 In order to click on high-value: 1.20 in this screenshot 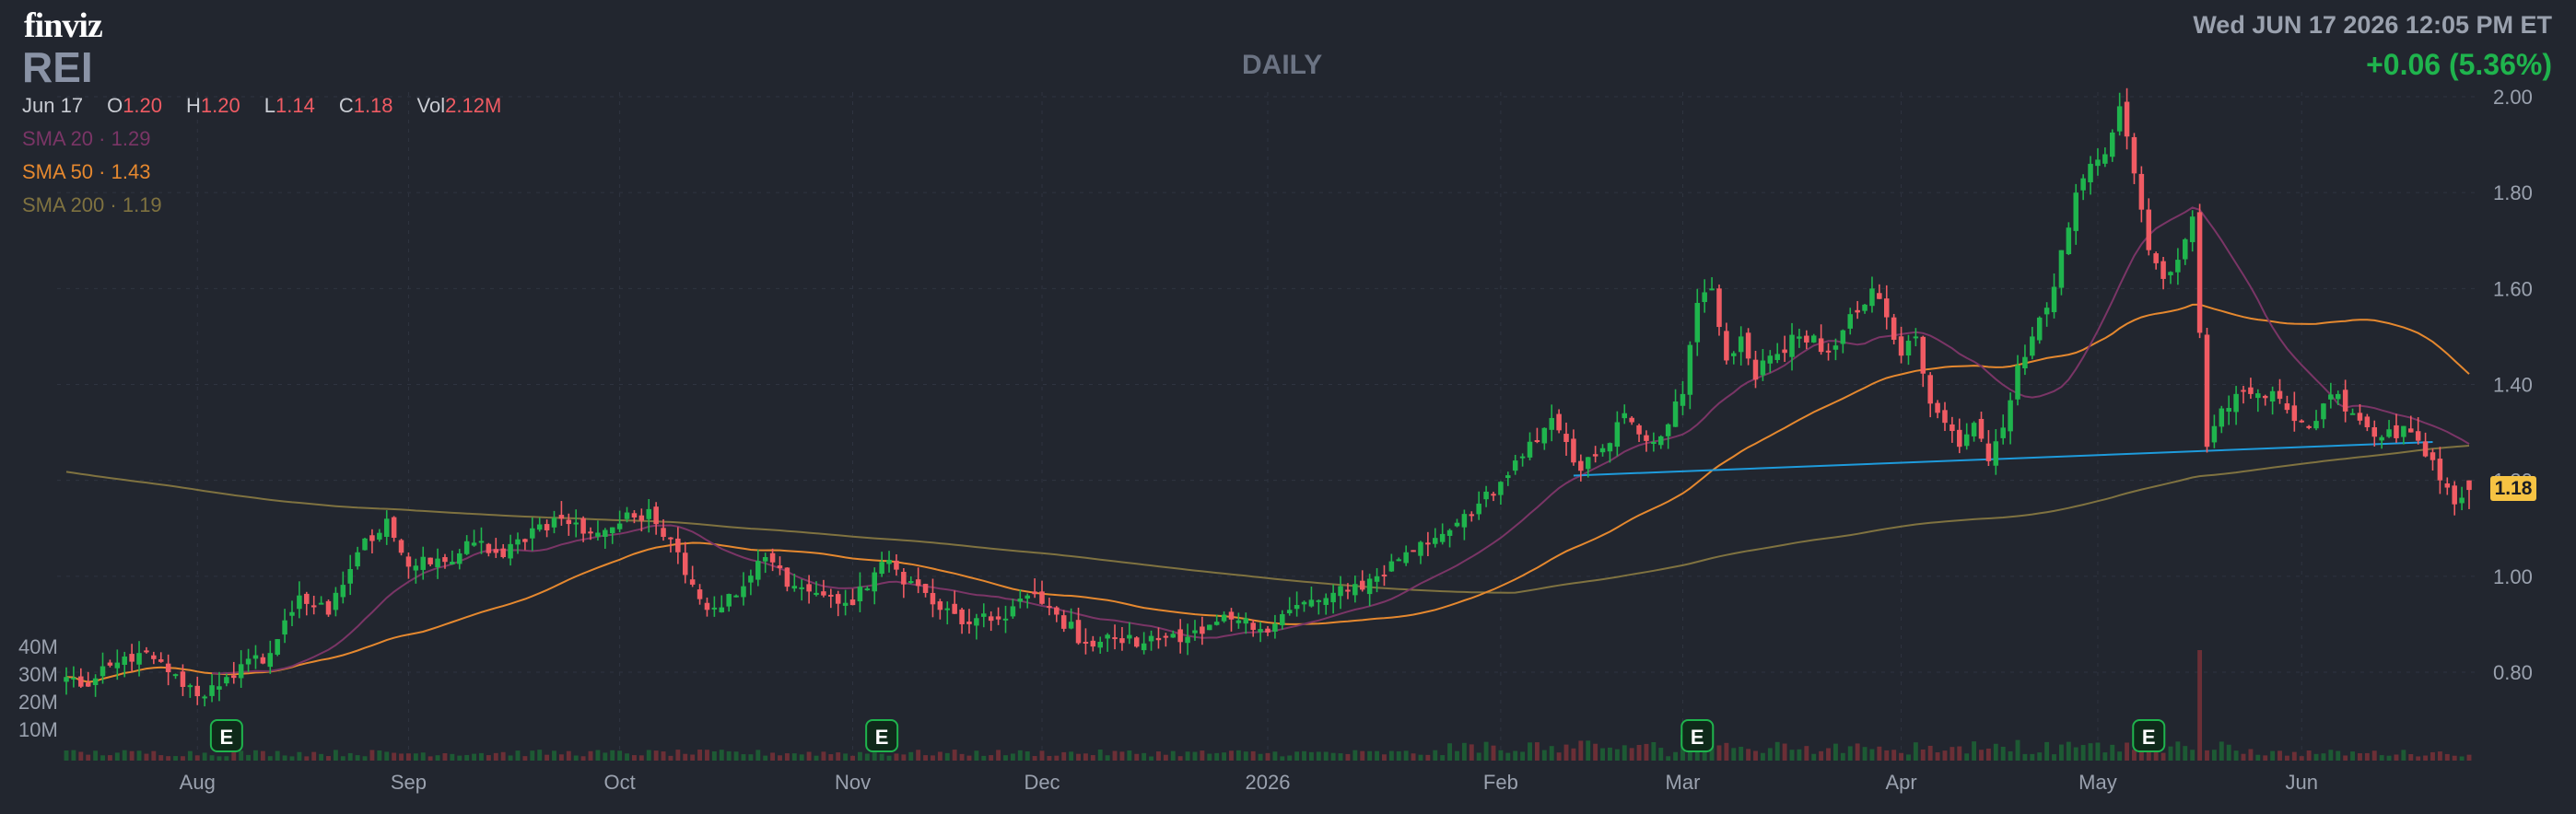, I will do `click(220, 105)`.